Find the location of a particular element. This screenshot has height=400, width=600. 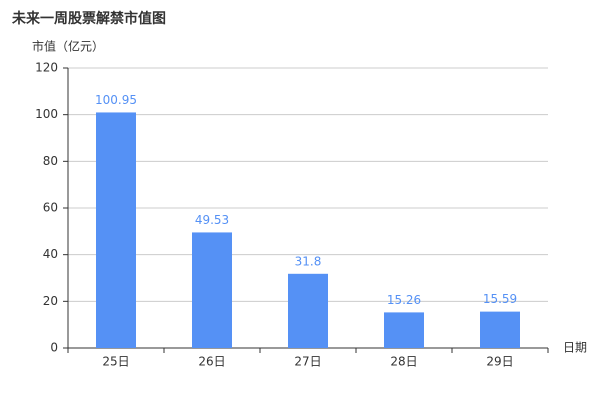

x-tick-label: 25日 is located at coordinates (115, 362).